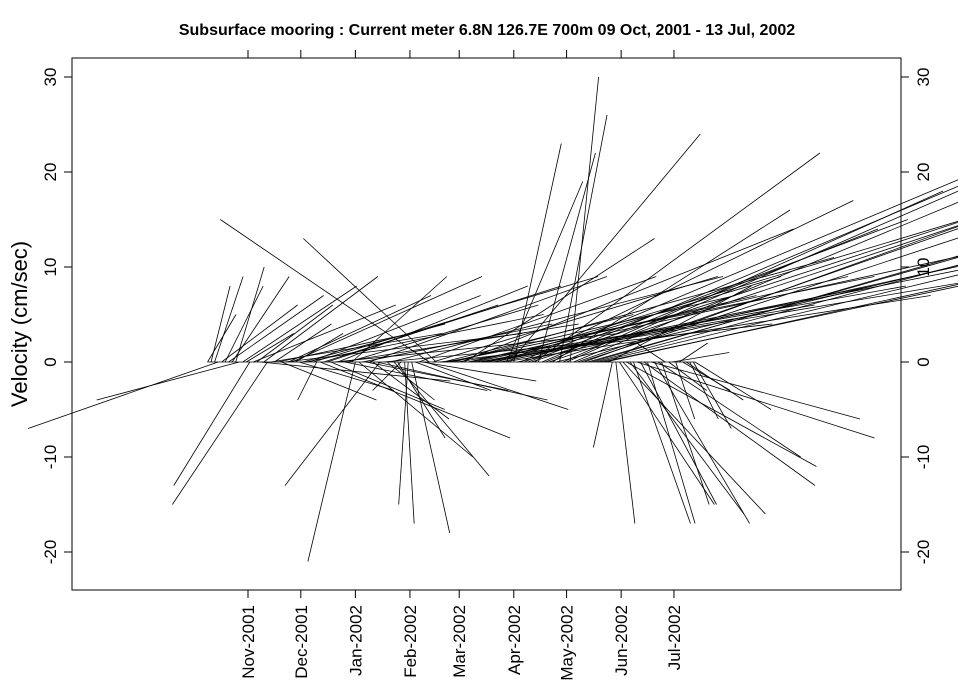  What do you see at coordinates (355, 640) in the screenshot?
I see `x-tick-label: Jan-2002` at bounding box center [355, 640].